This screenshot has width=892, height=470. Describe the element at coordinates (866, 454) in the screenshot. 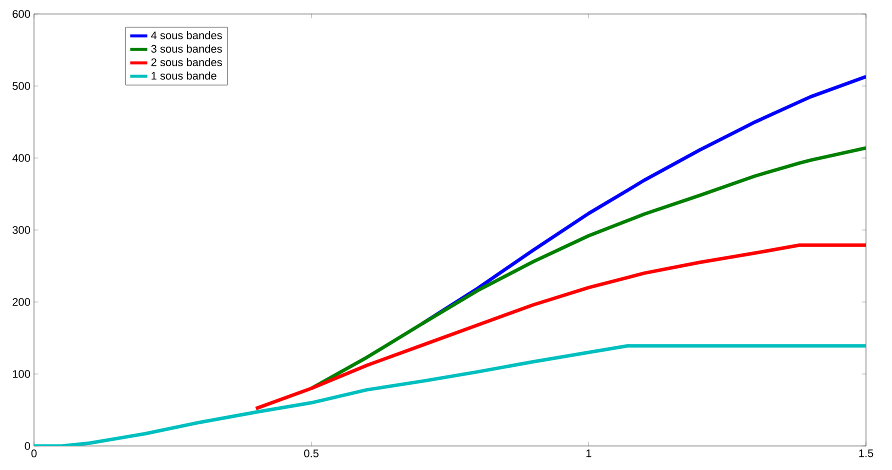

I see `x-tick-label: 1.5` at that location.